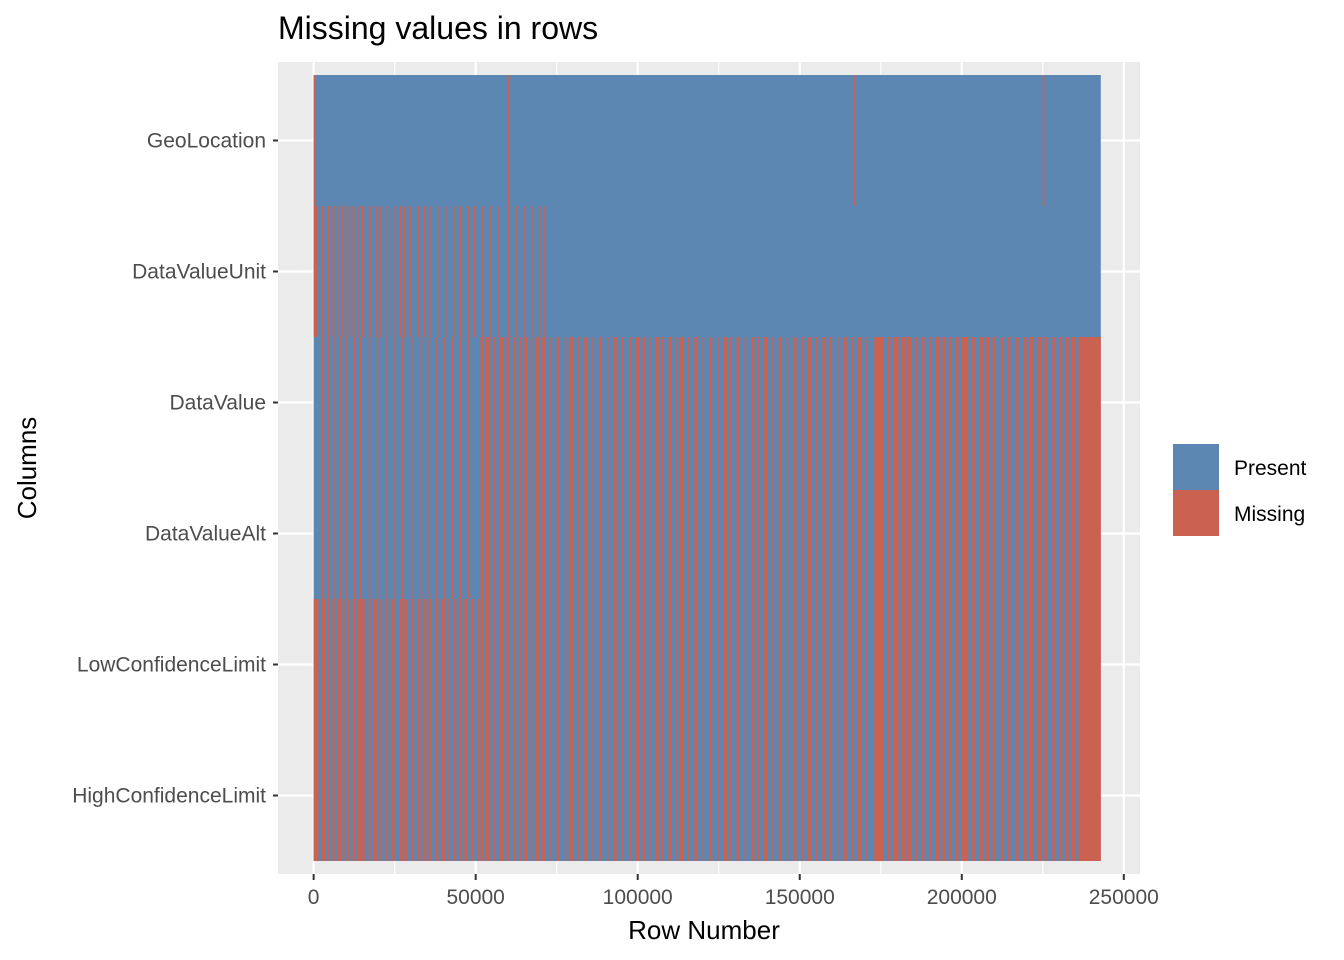 The width and height of the screenshot is (1344, 960). Describe the element at coordinates (438, 28) in the screenshot. I see `chart-title: Missing values in rows` at that location.